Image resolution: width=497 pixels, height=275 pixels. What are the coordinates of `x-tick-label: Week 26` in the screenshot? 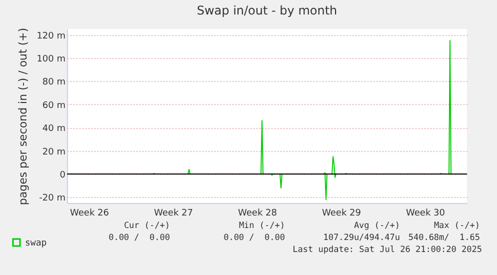 It's located at (90, 213).